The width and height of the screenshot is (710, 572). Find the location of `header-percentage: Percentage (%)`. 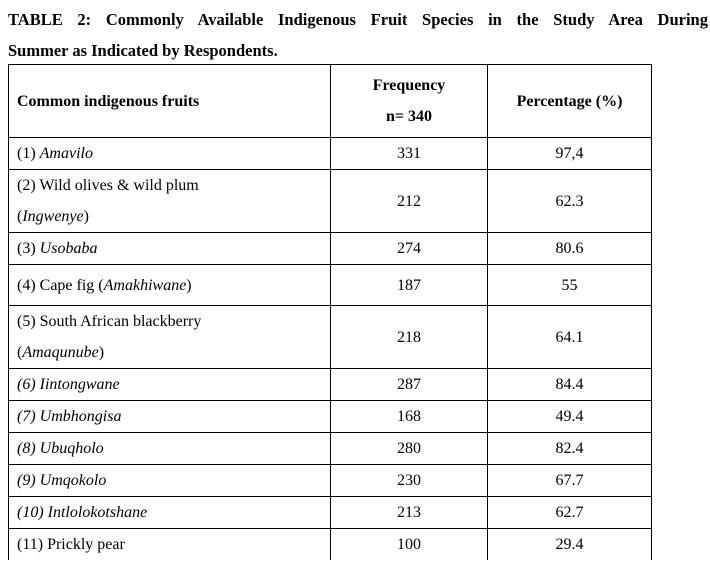

header-percentage: Percentage (%) is located at coordinates (569, 101).